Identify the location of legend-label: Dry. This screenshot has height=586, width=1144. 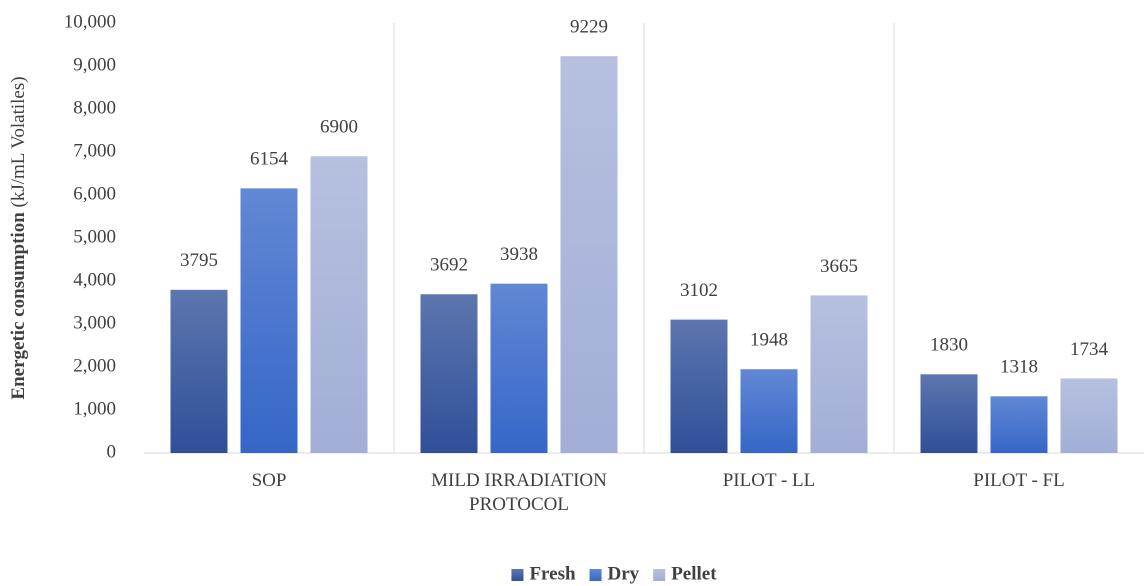
(624, 573).